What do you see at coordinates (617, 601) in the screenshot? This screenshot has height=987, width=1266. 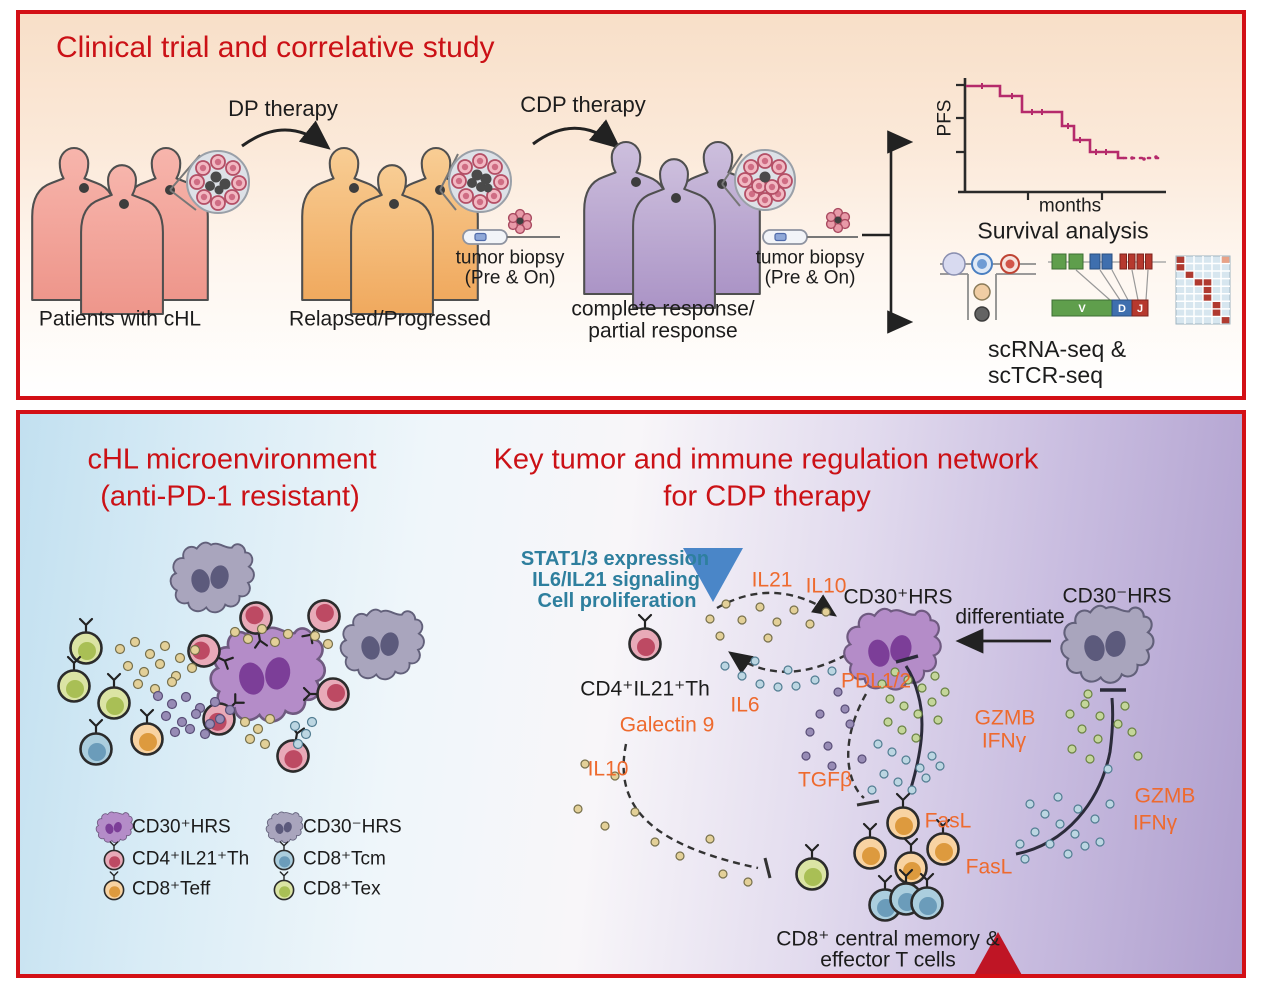 I see `effect-proliferation: Cell proliferation` at bounding box center [617, 601].